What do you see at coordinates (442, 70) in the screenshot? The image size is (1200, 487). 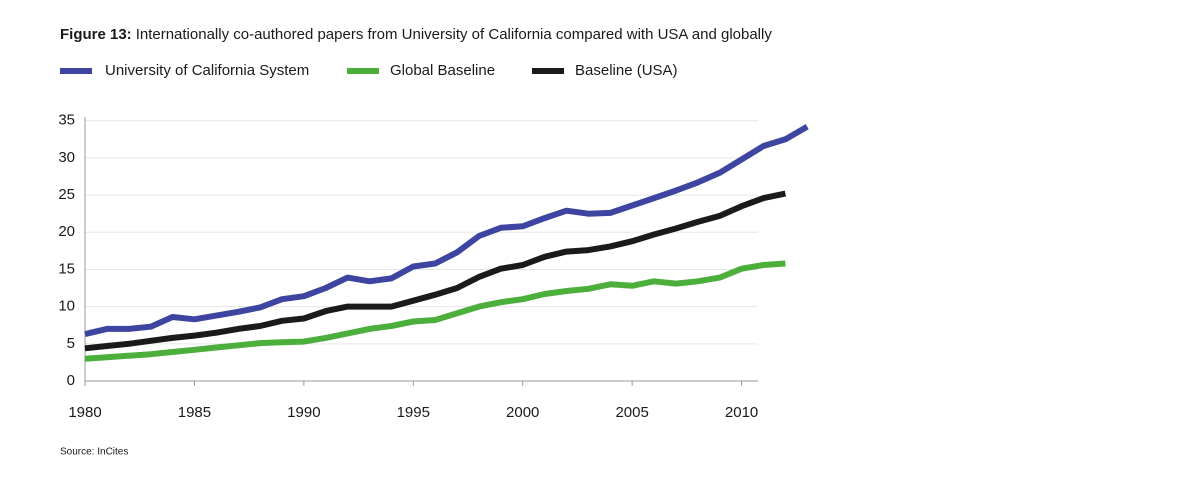 I see `legend-label: Global Baseline` at bounding box center [442, 70].